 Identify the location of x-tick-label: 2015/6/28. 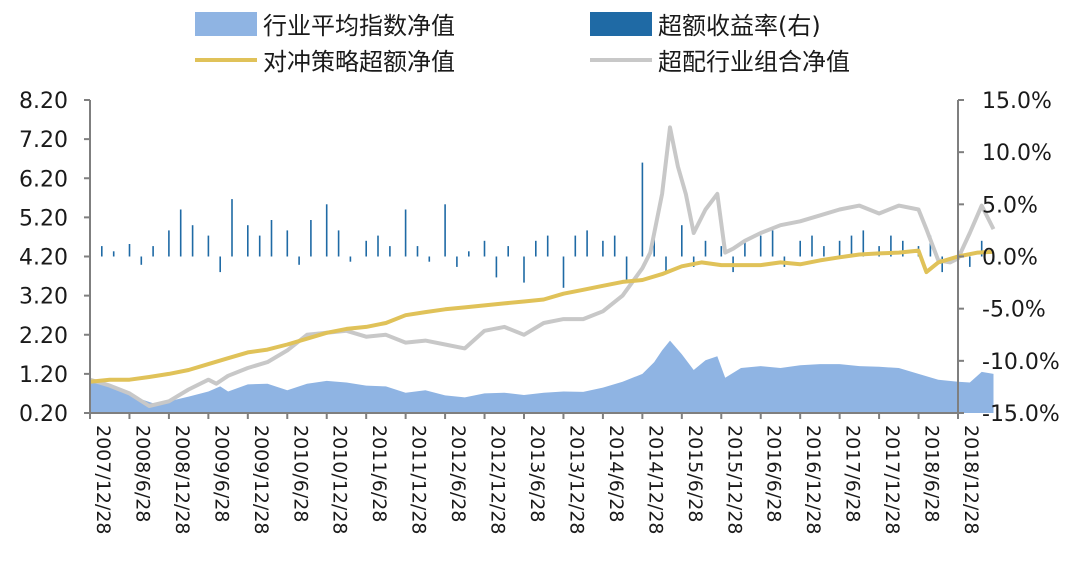
(695, 473).